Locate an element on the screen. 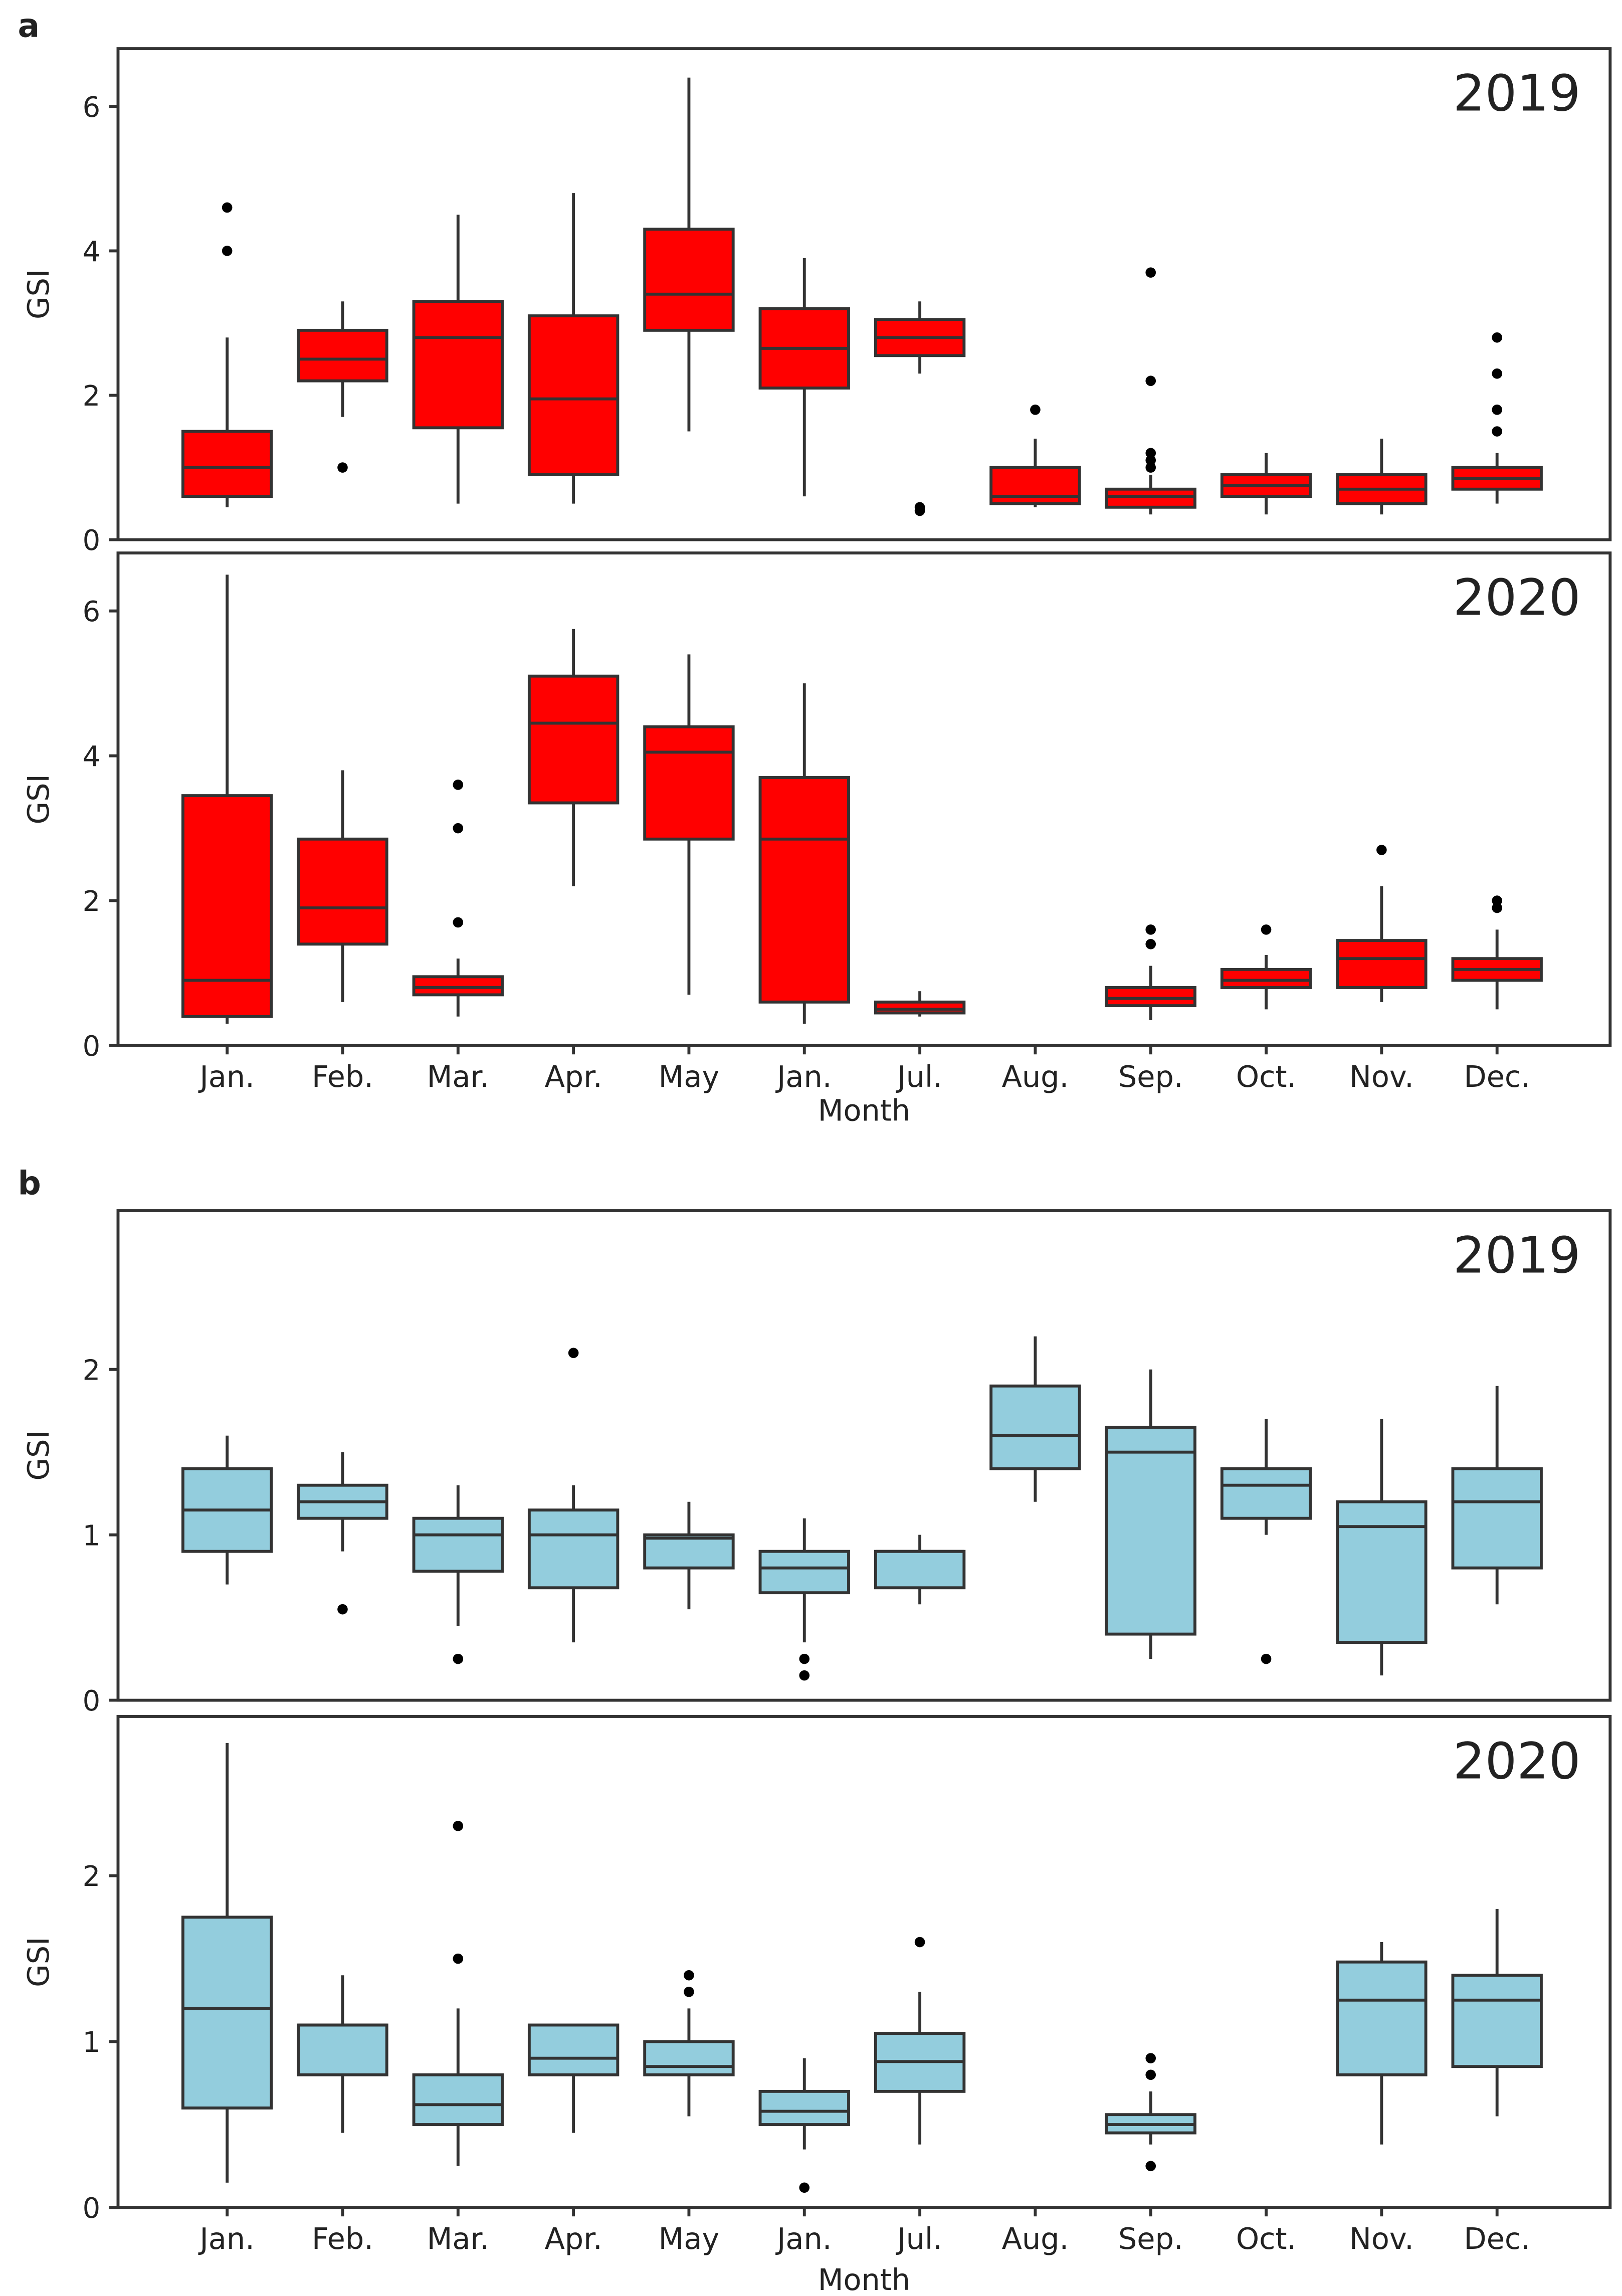 The width and height of the screenshot is (1622, 2296). x-tick-label: Apr. is located at coordinates (573, 2238).